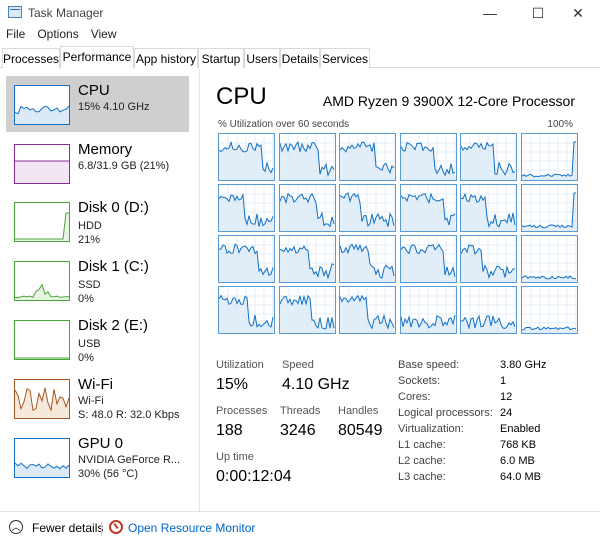 This screenshot has height=552, width=600. I want to click on tab-performance: Performance, so click(97, 57).